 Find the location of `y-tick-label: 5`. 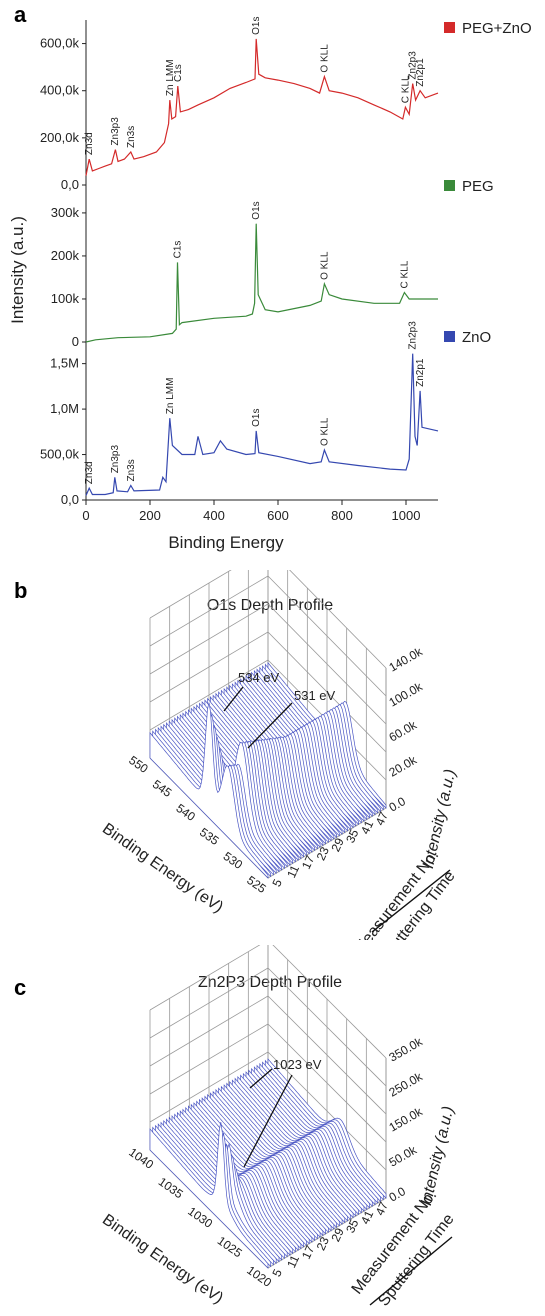

y-tick-label: 5 is located at coordinates (277, 883).